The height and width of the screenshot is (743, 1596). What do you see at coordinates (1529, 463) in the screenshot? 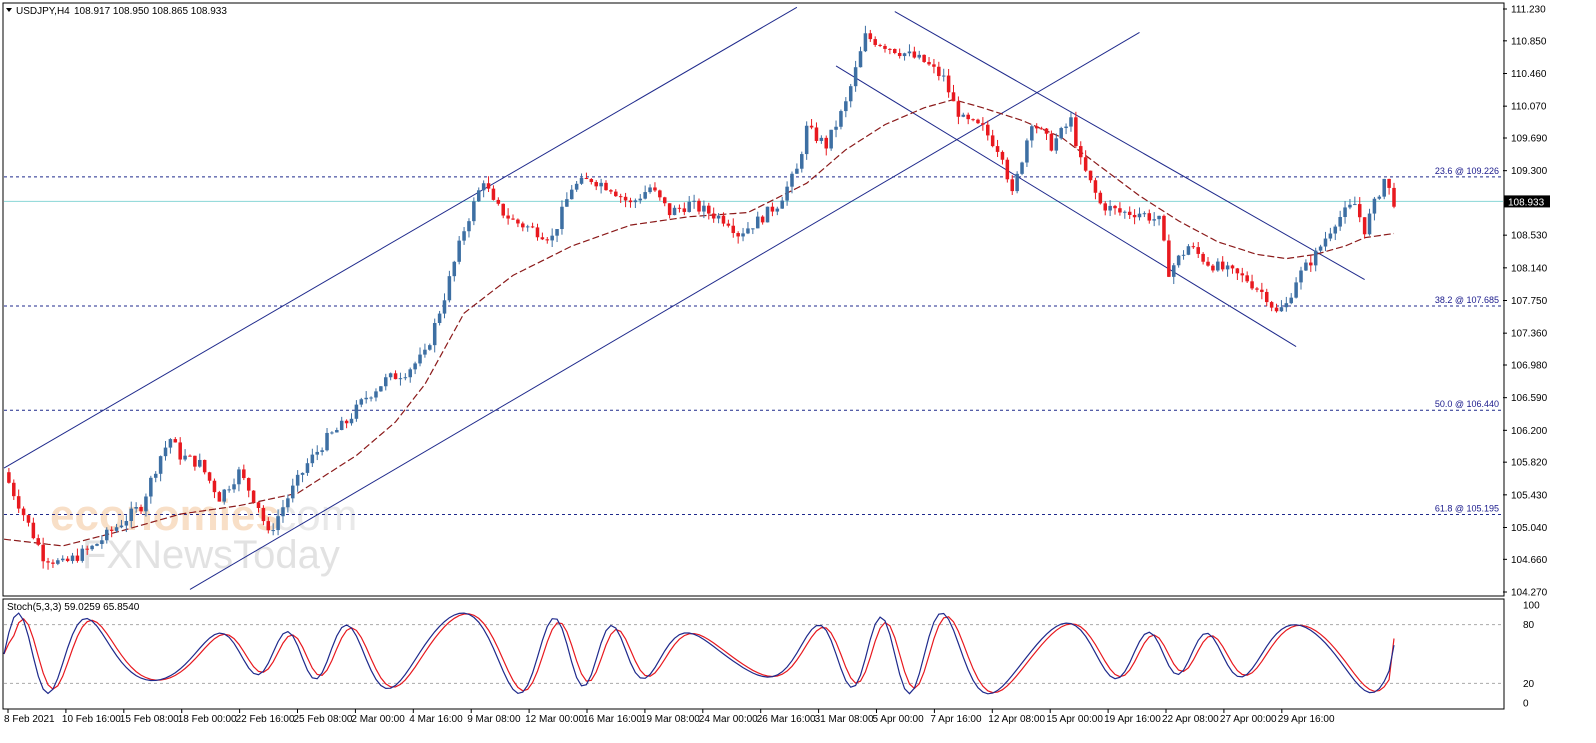
I see `y-tick-label: 105.820` at bounding box center [1529, 463].